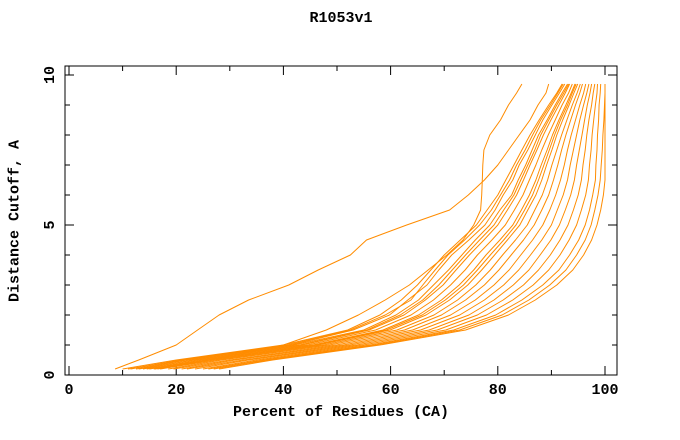  I want to click on x-axis-label: Percent of Residues (CA), so click(341, 412).